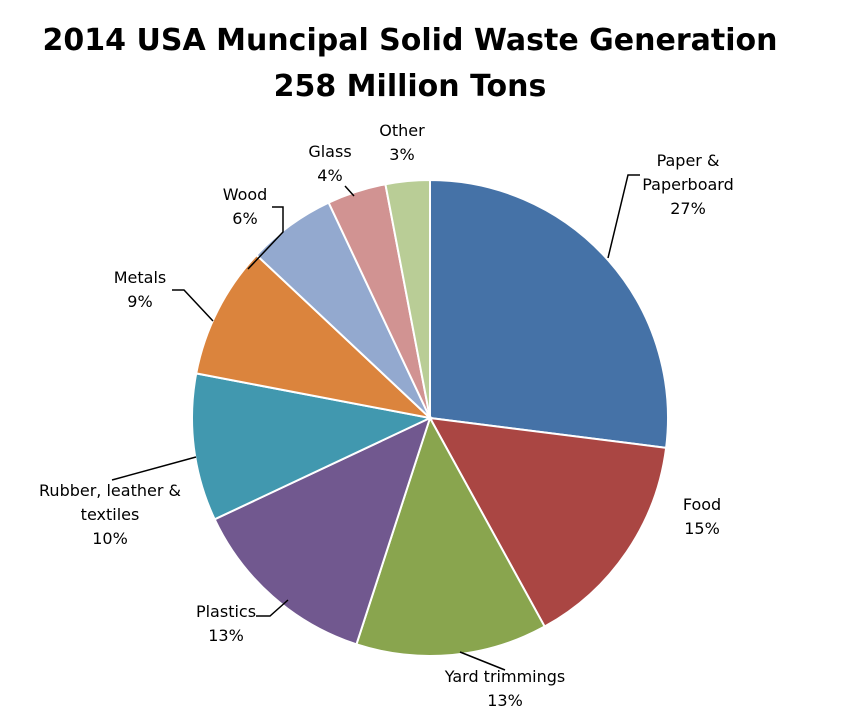 The height and width of the screenshot is (718, 863). I want to click on slice-category-label: Paperboard, so click(688, 184).